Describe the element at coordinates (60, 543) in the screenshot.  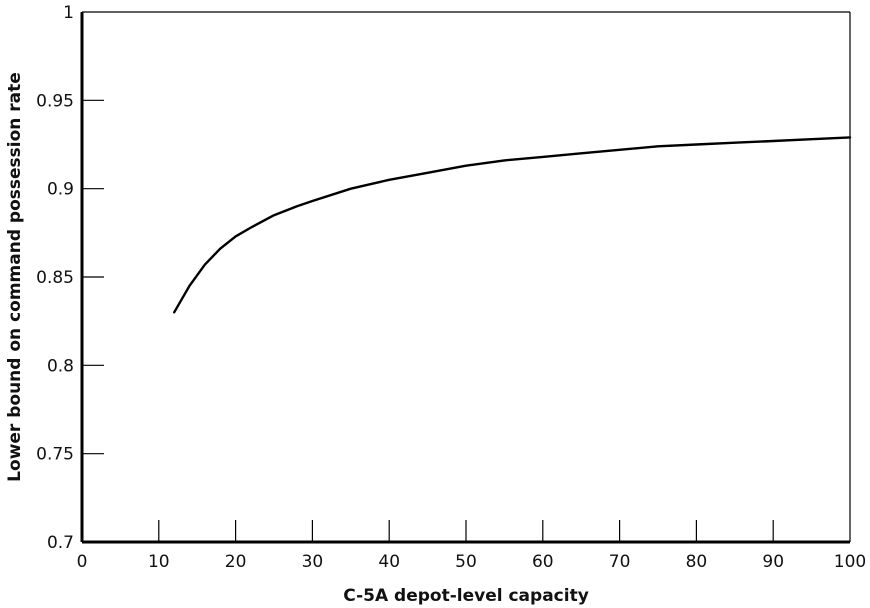
I see `y-tick-label: 0.7` at that location.